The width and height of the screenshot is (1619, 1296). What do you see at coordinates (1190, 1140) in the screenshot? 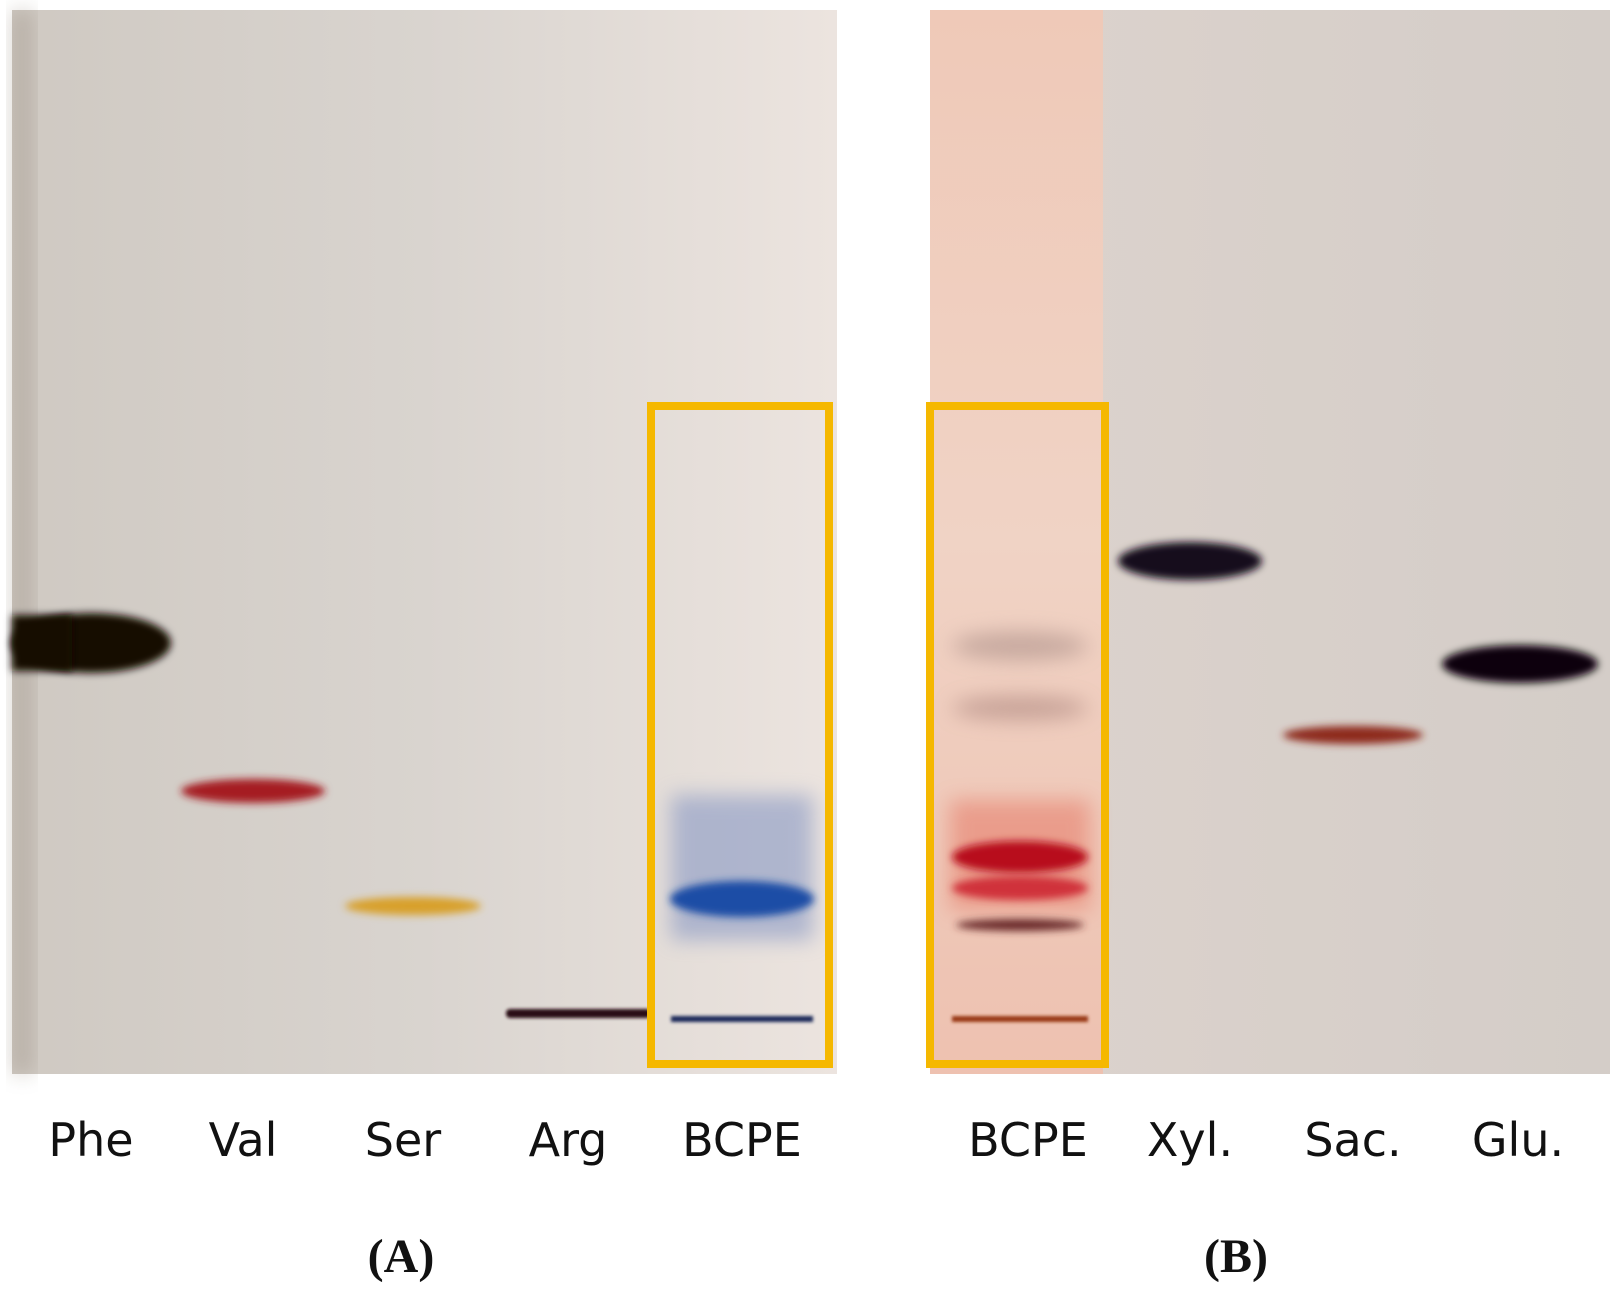
I see `lane-label: Xyl.` at bounding box center [1190, 1140].